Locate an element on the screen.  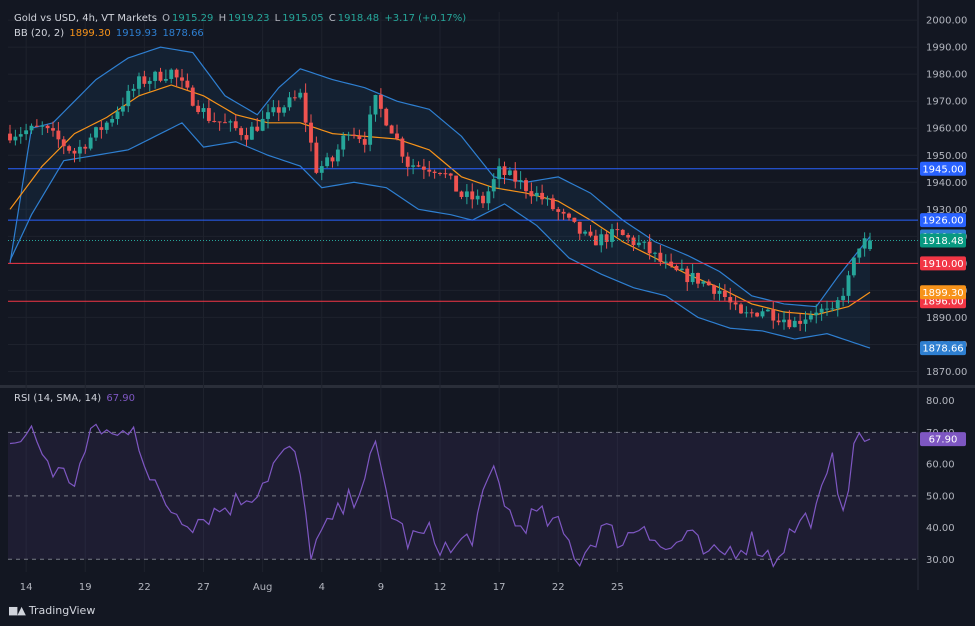
open-label: O is located at coordinates (166, 18).